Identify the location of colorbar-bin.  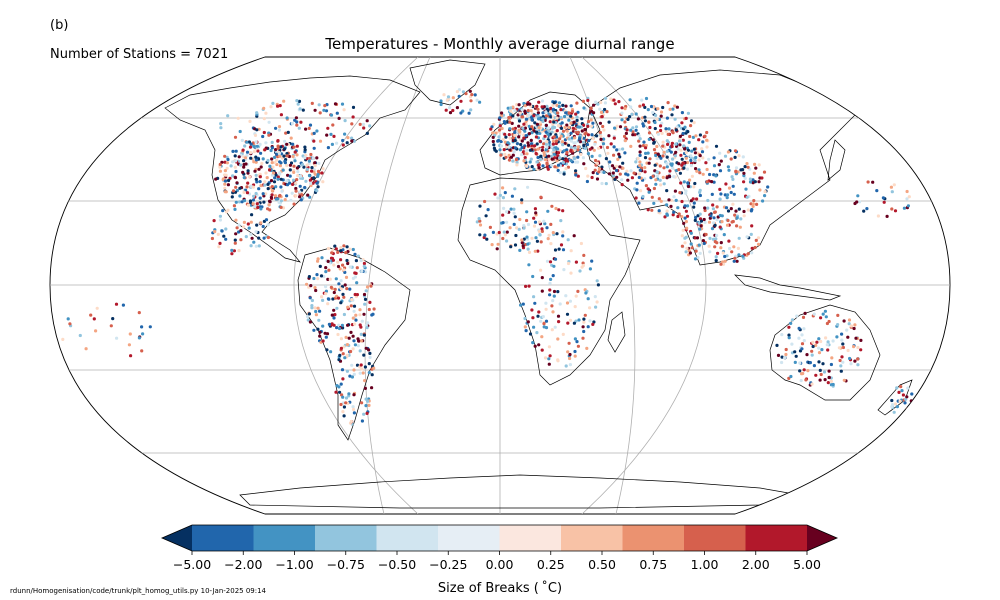
(407, 538).